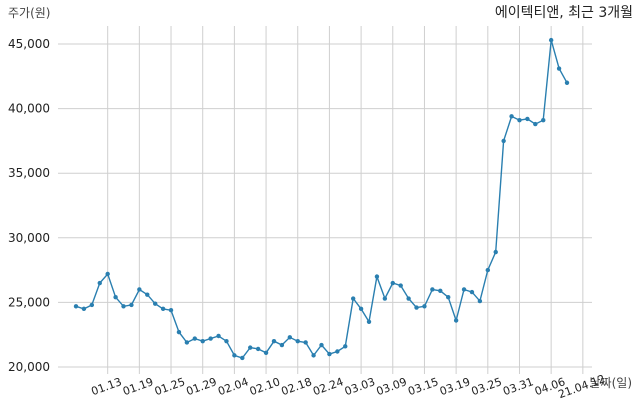 The width and height of the screenshot is (640, 414). What do you see at coordinates (29, 109) in the screenshot?
I see `y-tick-label: 40,000` at bounding box center [29, 109].